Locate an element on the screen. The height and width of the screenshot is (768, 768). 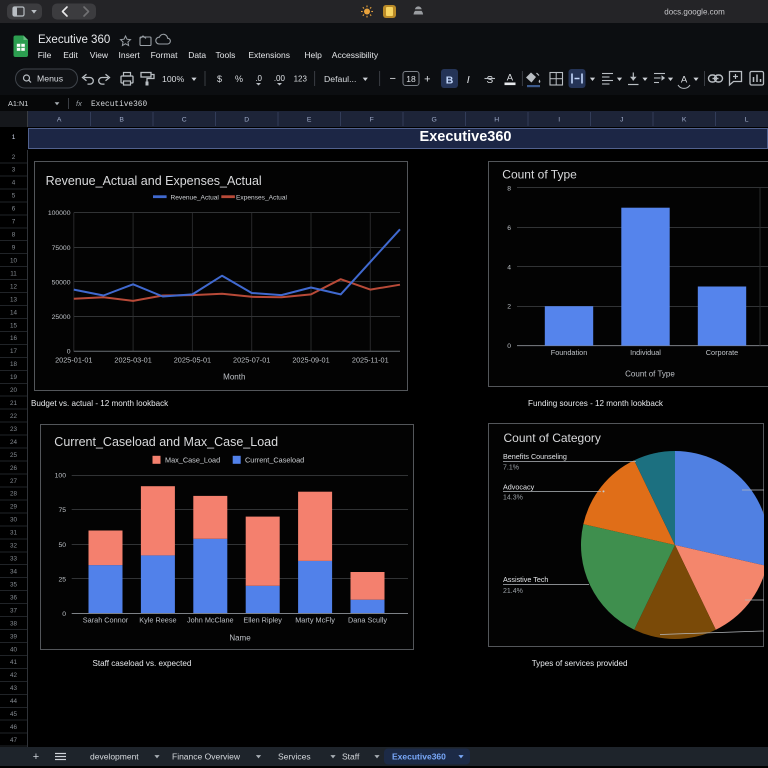
svg-text: 7 is located at coordinates (14, 222).